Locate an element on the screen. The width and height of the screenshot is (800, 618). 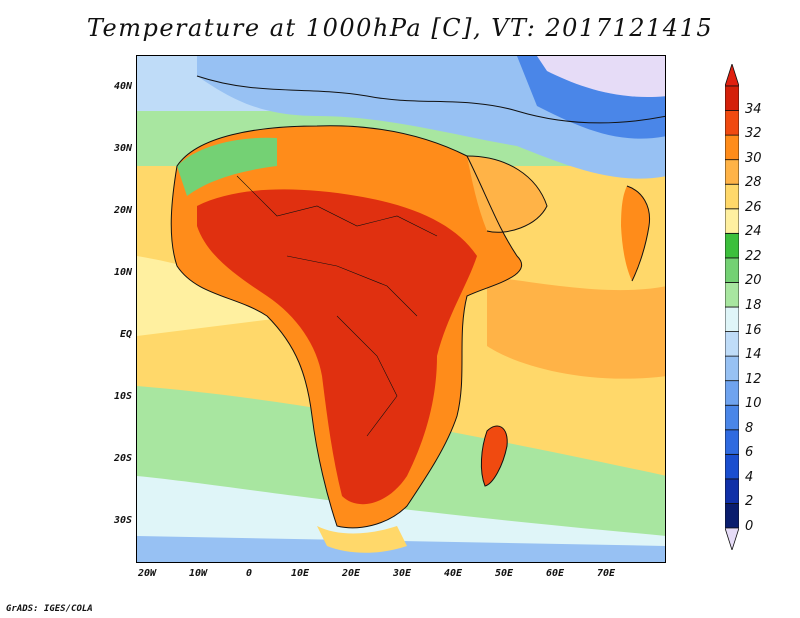
colorbar-tick-label: 28 is located at coordinates (753, 183).